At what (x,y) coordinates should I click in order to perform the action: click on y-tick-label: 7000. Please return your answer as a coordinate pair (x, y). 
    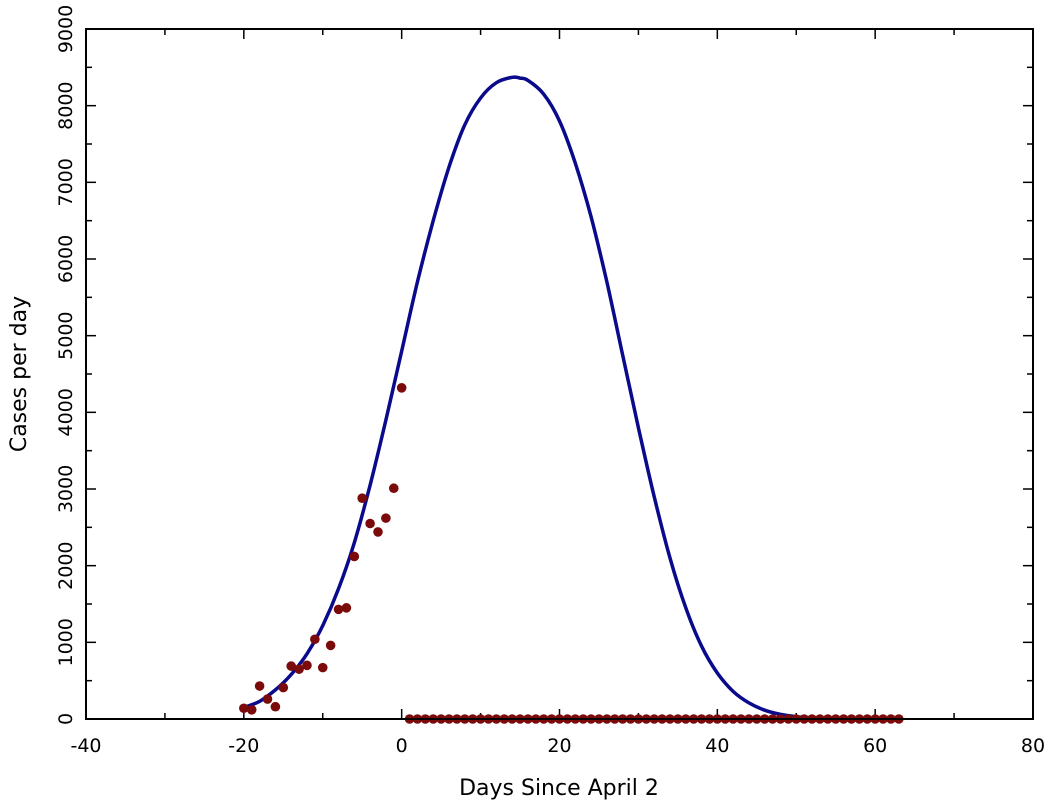
    Looking at the image, I should click on (66, 182).